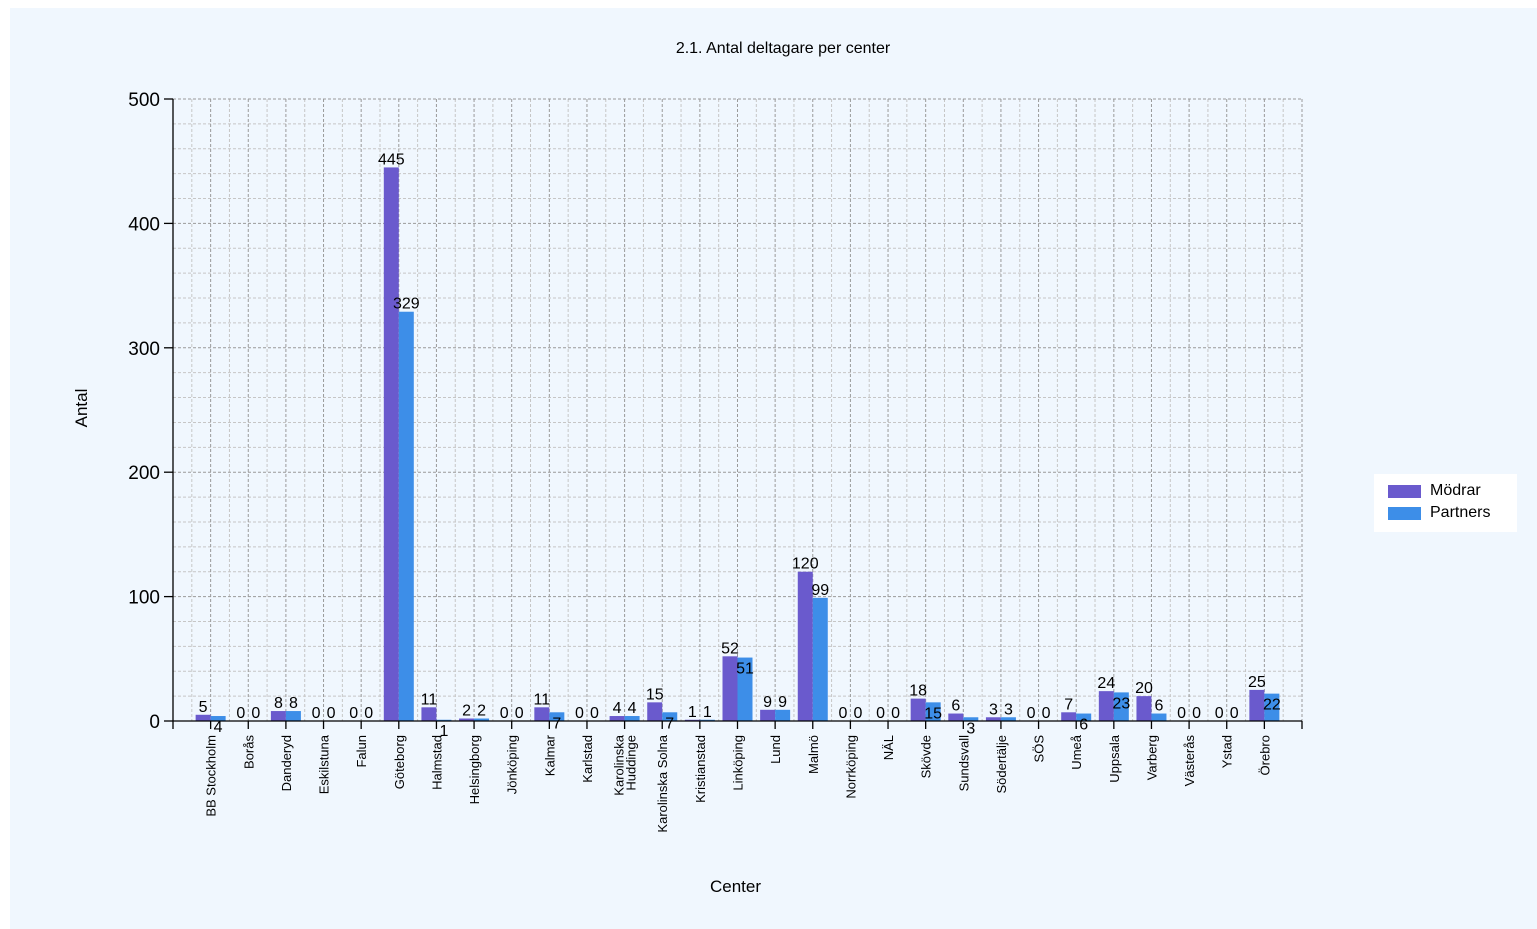 The width and height of the screenshot is (1537, 929). Describe the element at coordinates (549, 755) in the screenshot. I see `x-tick-label-9: Kalmar` at that location.